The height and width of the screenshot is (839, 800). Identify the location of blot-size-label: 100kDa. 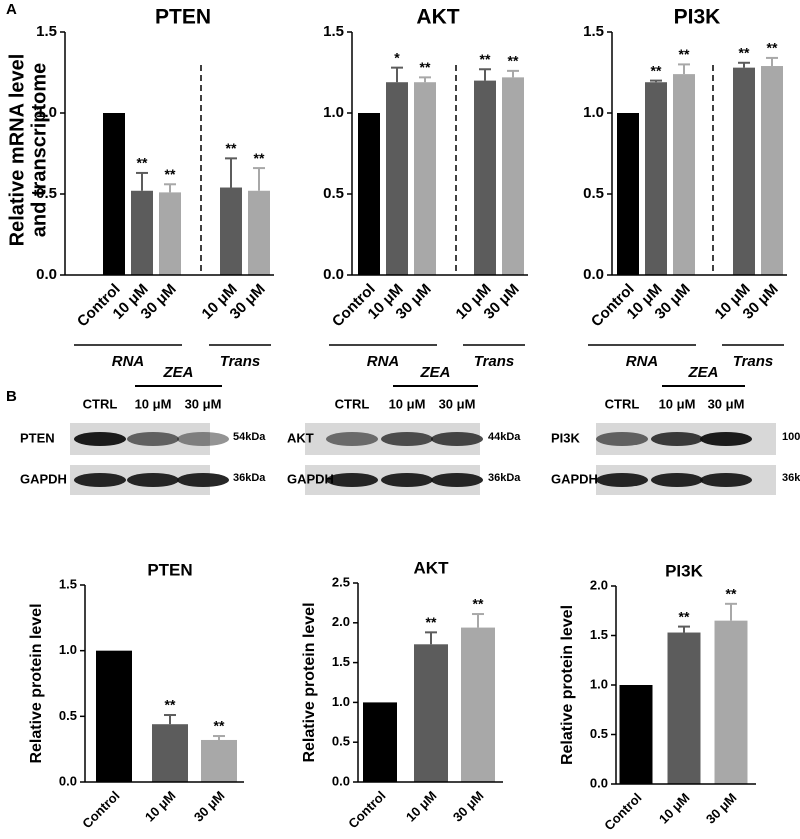
(791, 437).